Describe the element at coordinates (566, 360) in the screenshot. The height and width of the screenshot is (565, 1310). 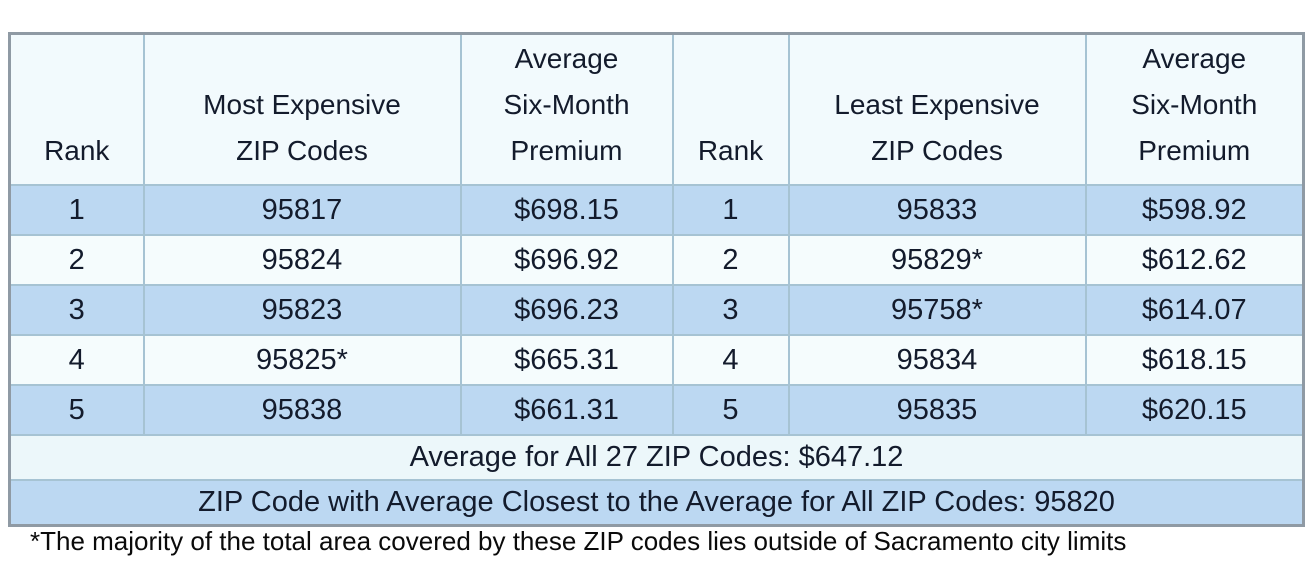
I see `premium-cell: $665.31` at that location.